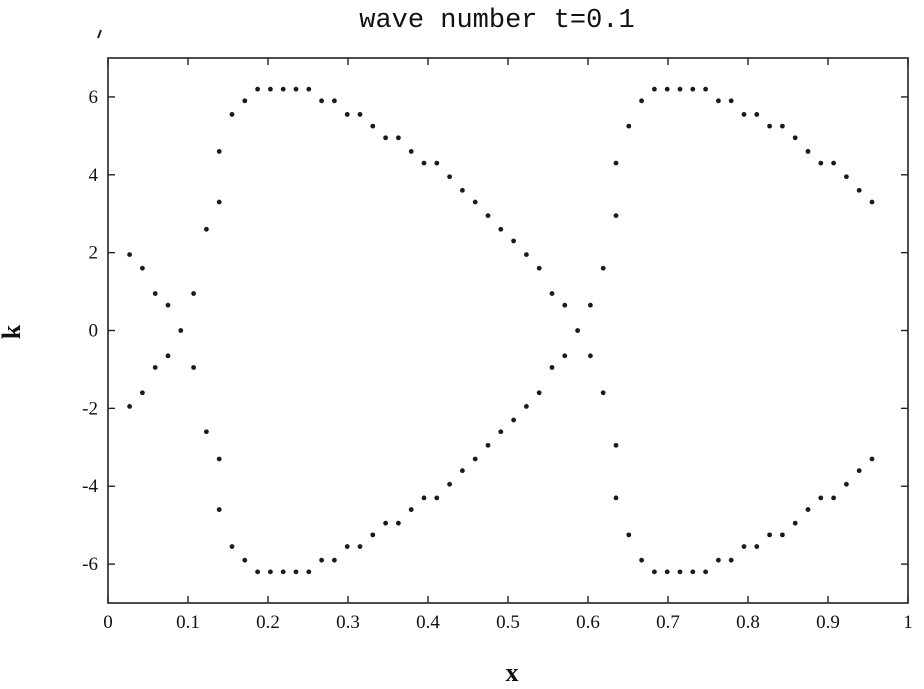 The width and height of the screenshot is (924, 689). What do you see at coordinates (828, 622) in the screenshot?
I see `x-tick-label: 0.9` at bounding box center [828, 622].